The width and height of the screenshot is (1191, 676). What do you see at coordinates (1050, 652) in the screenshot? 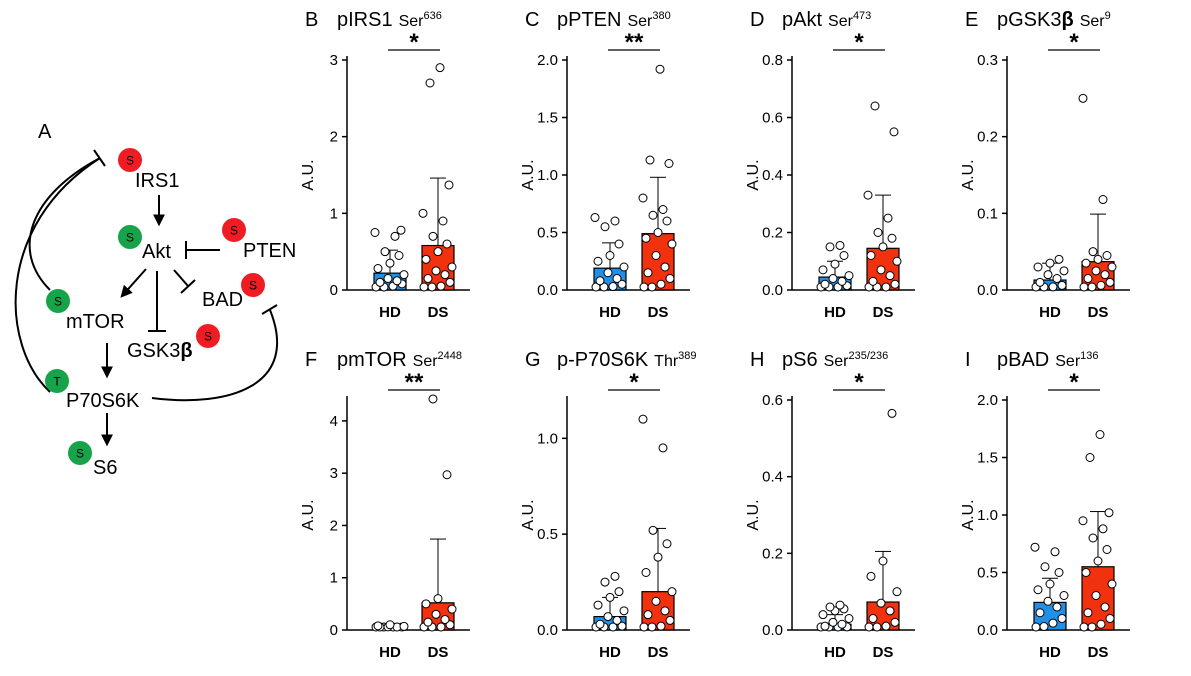
I see `chart-i-category-label-hd: HD` at bounding box center [1050, 652].